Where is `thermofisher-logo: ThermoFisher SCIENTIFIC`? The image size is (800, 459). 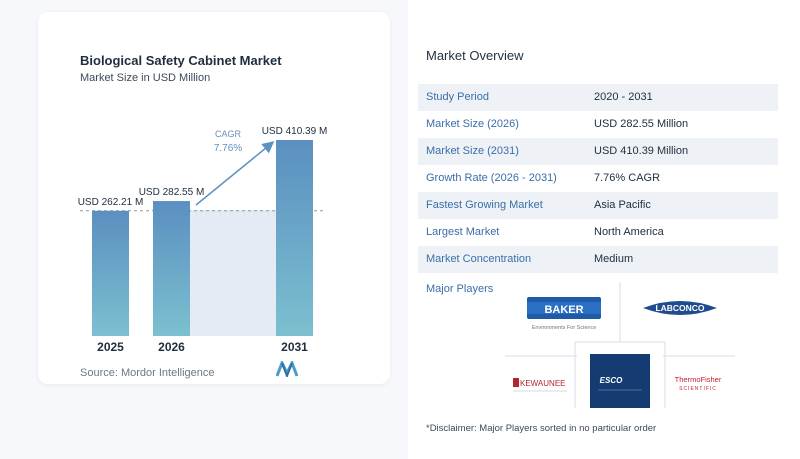 thermofisher-logo: ThermoFisher SCIENTIFIC is located at coordinates (698, 383).